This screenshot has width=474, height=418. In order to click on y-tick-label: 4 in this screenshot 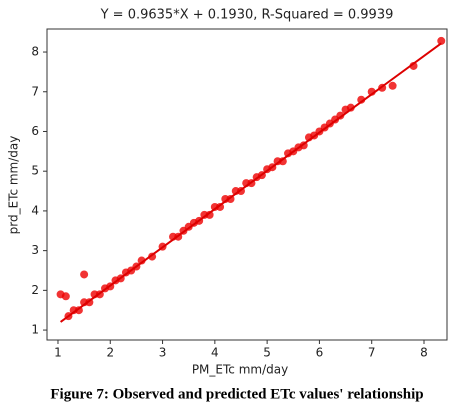, I will do `click(35, 210)`.